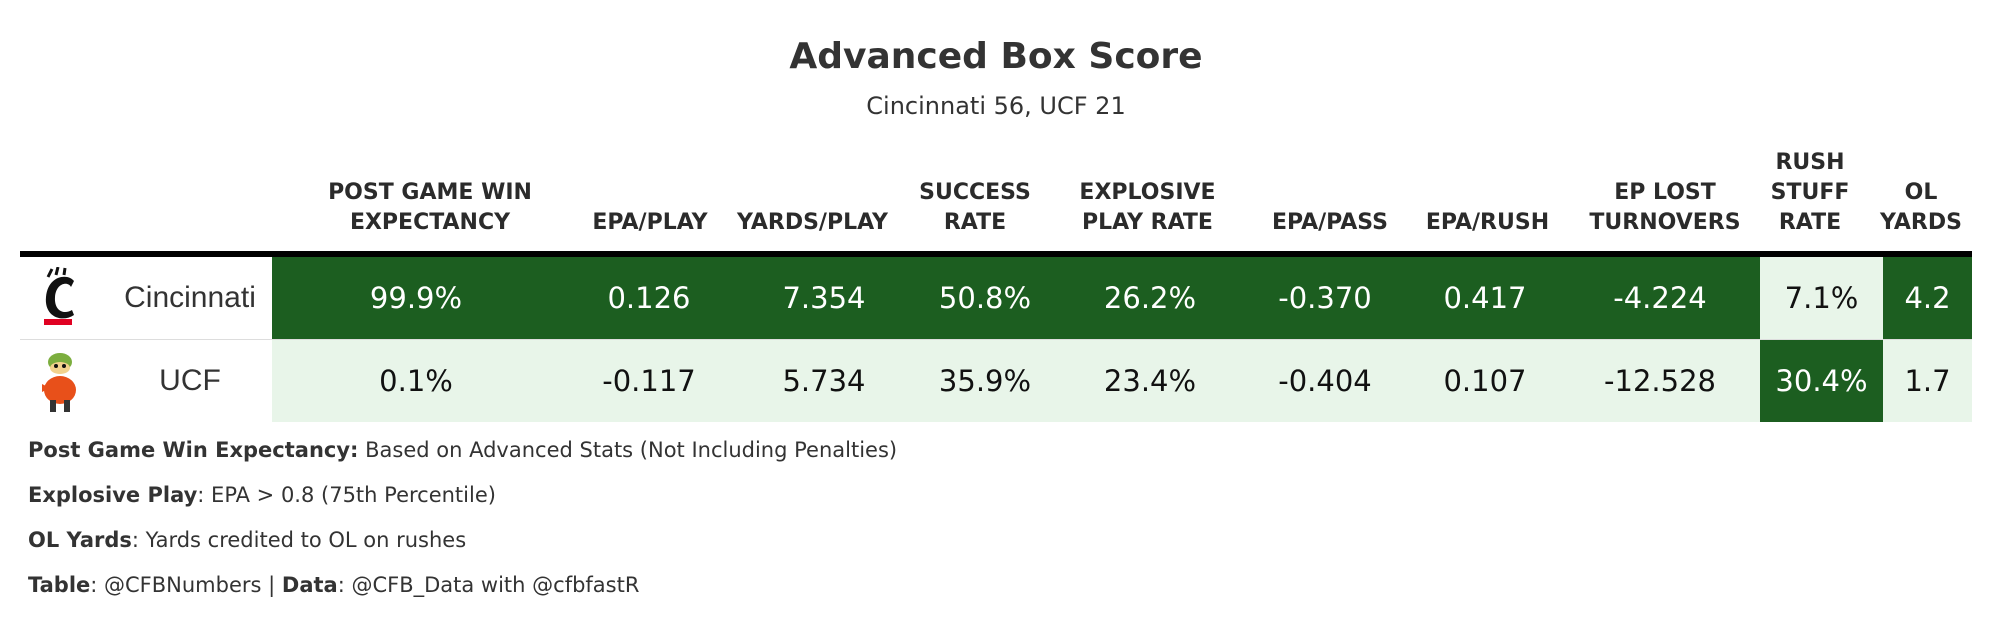  Describe the element at coordinates (812, 222) in the screenshot. I see `col-header-yards-play: YARDS/PLAY` at that location.